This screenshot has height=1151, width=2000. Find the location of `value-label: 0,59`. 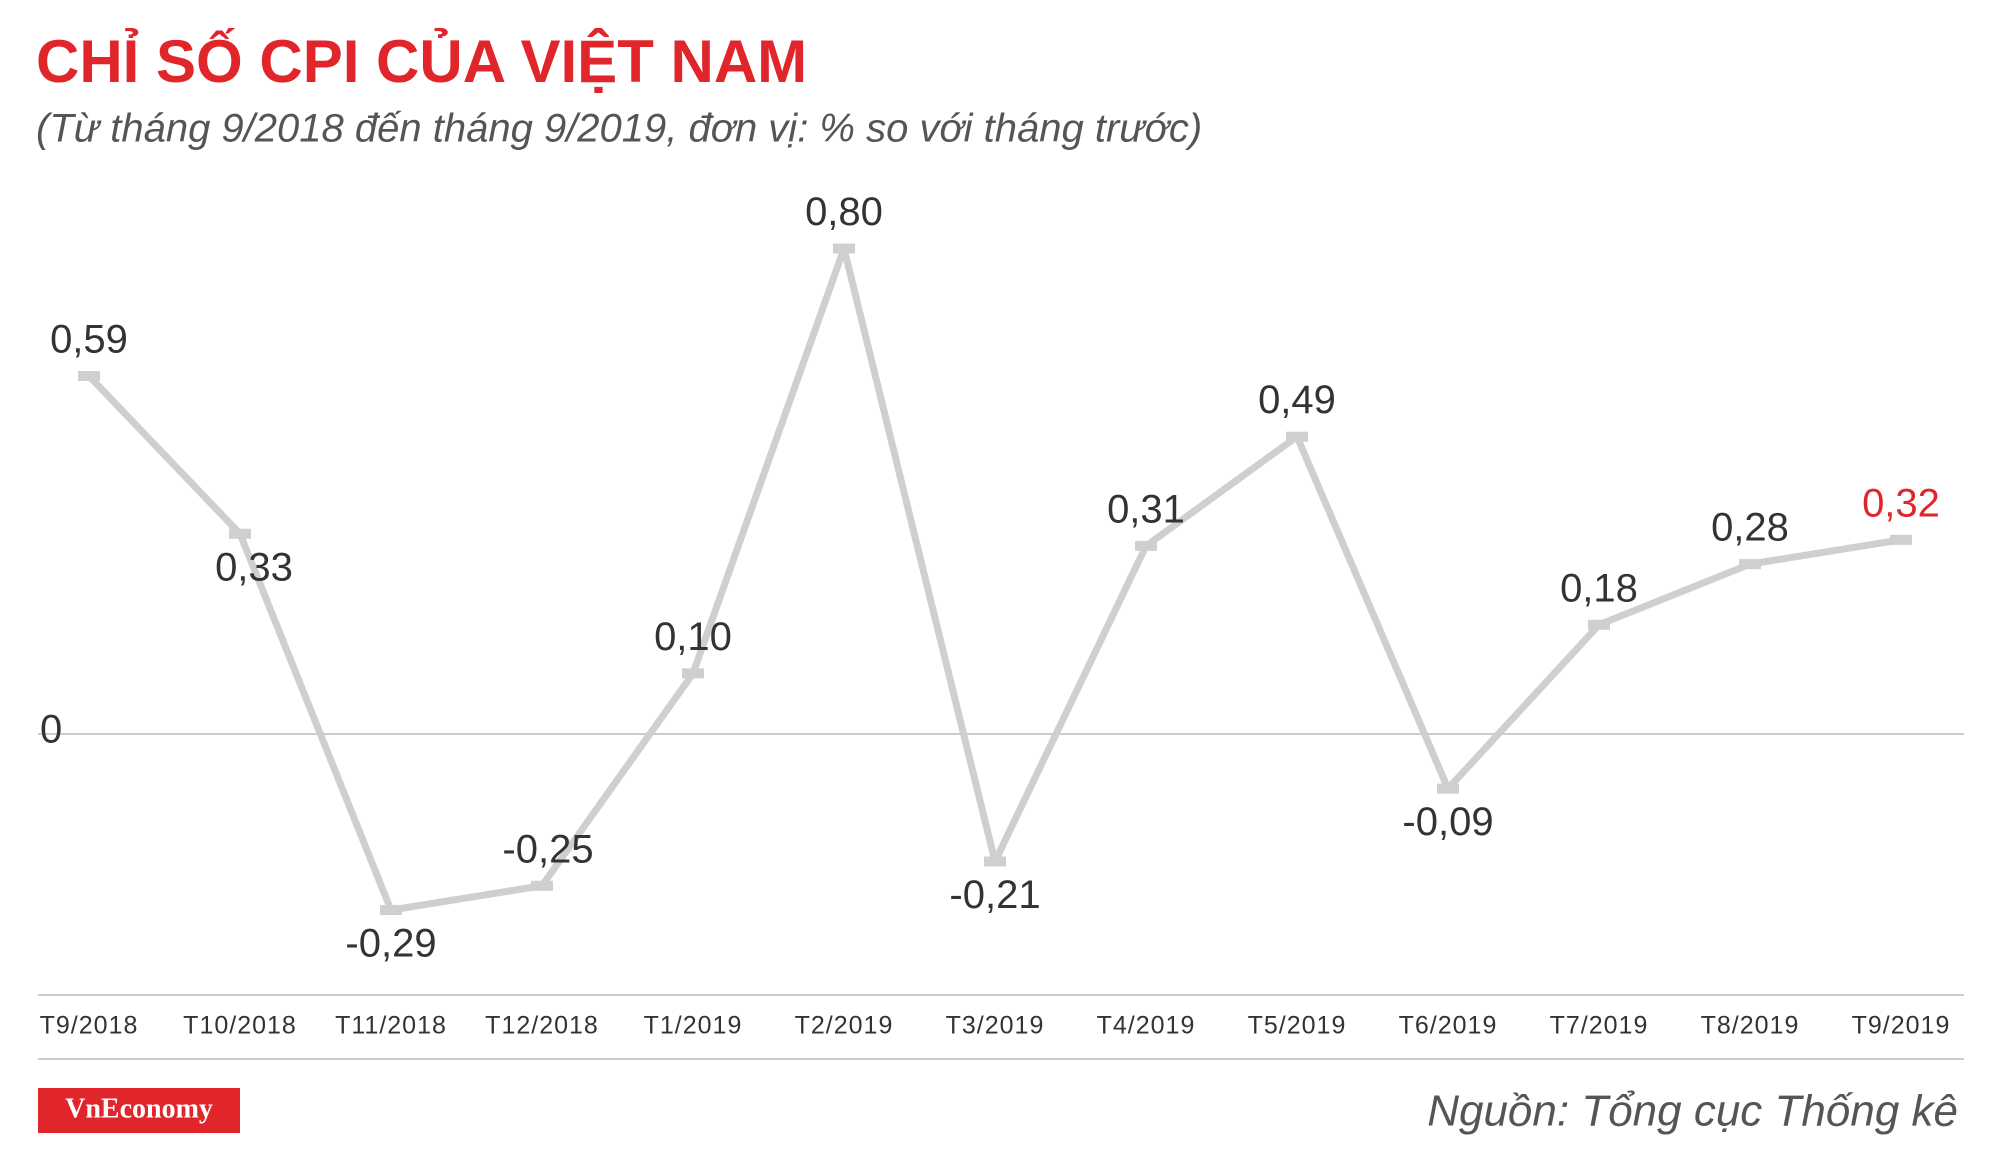

value-label: 0,59 is located at coordinates (89, 340).